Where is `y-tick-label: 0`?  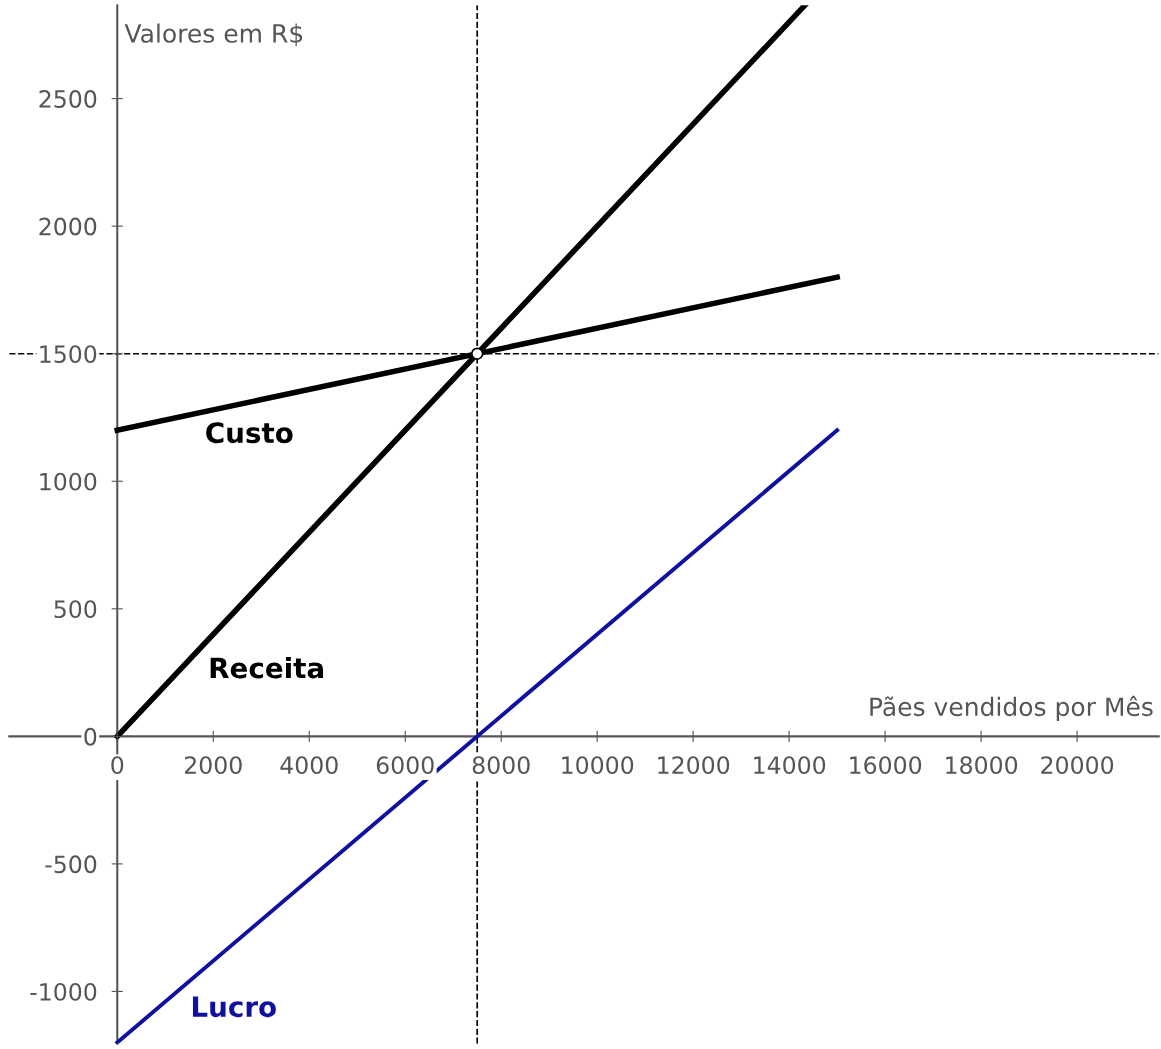
y-tick-label: 0 is located at coordinates (90, 736).